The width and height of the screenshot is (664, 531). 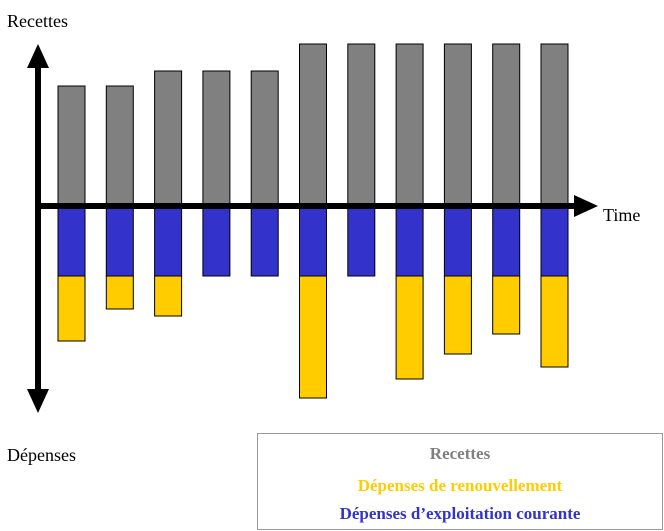 I want to click on legend-item-recettes: Recettes, so click(x=460, y=453).